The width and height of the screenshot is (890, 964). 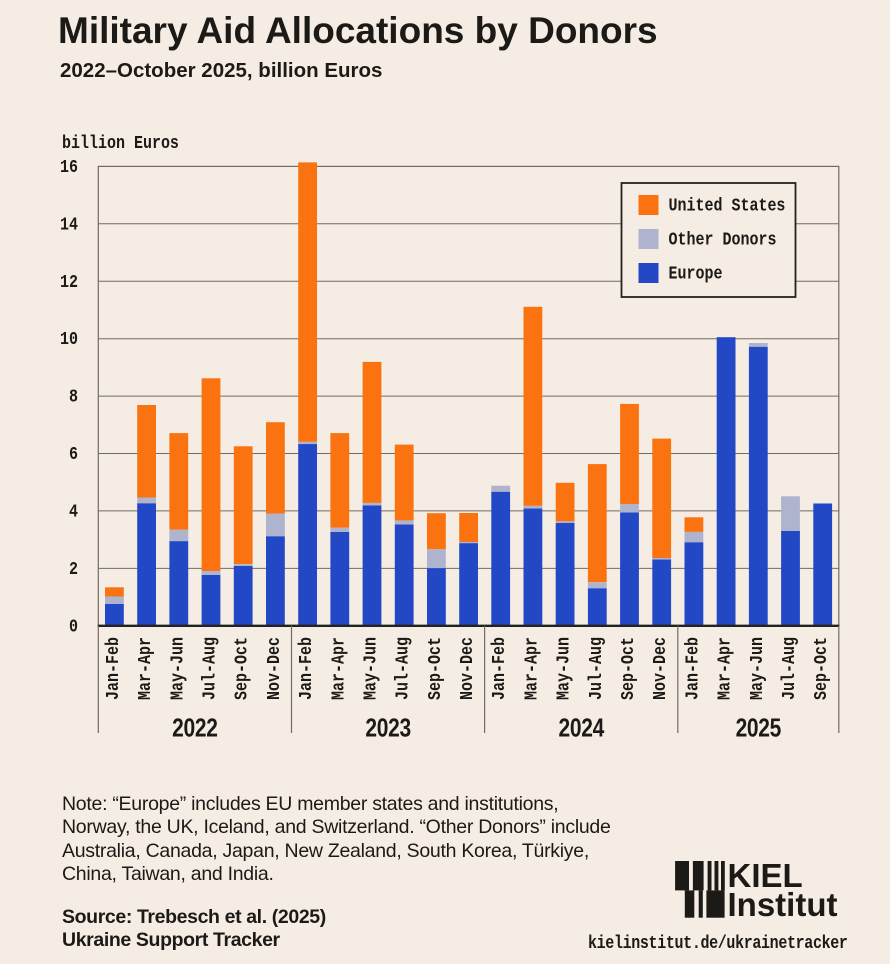 I want to click on svg-text: 14, so click(x=69, y=225).